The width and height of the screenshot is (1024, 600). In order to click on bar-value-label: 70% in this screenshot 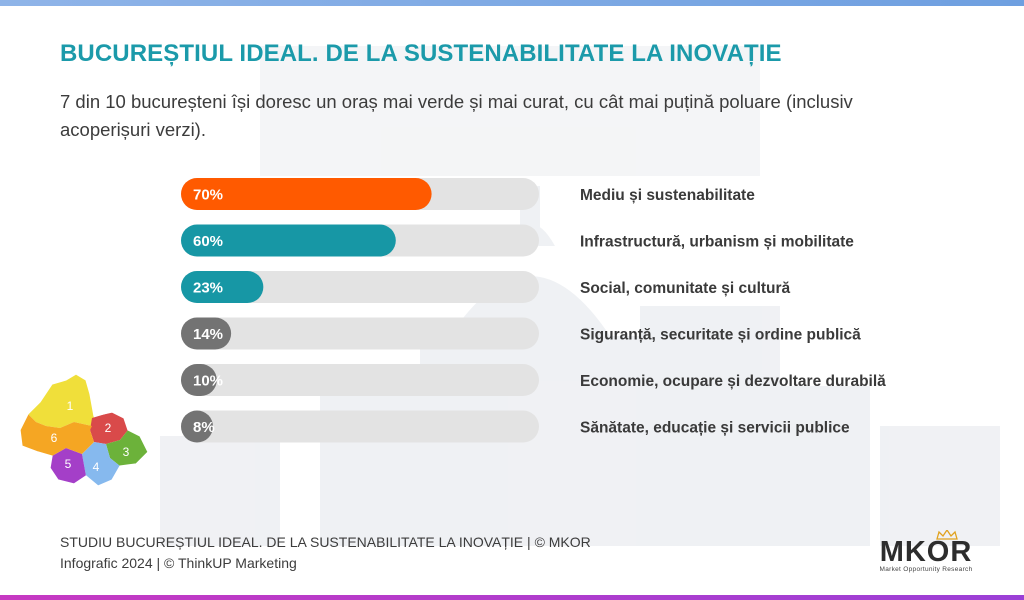, I will do `click(208, 195)`.